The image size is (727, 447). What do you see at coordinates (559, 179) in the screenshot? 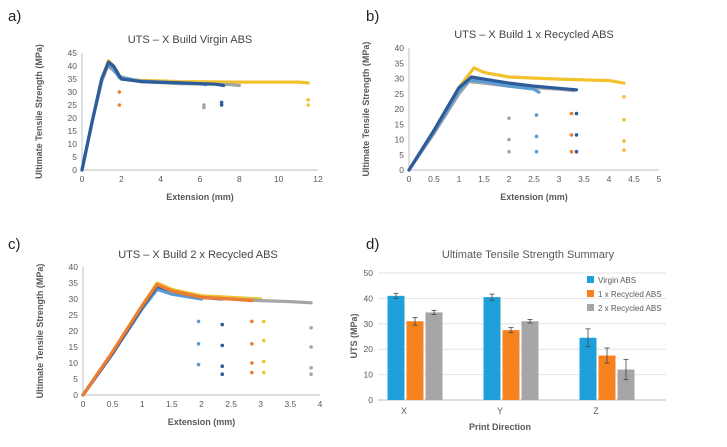
I see `chart1-xtick-label: 3` at bounding box center [559, 179].